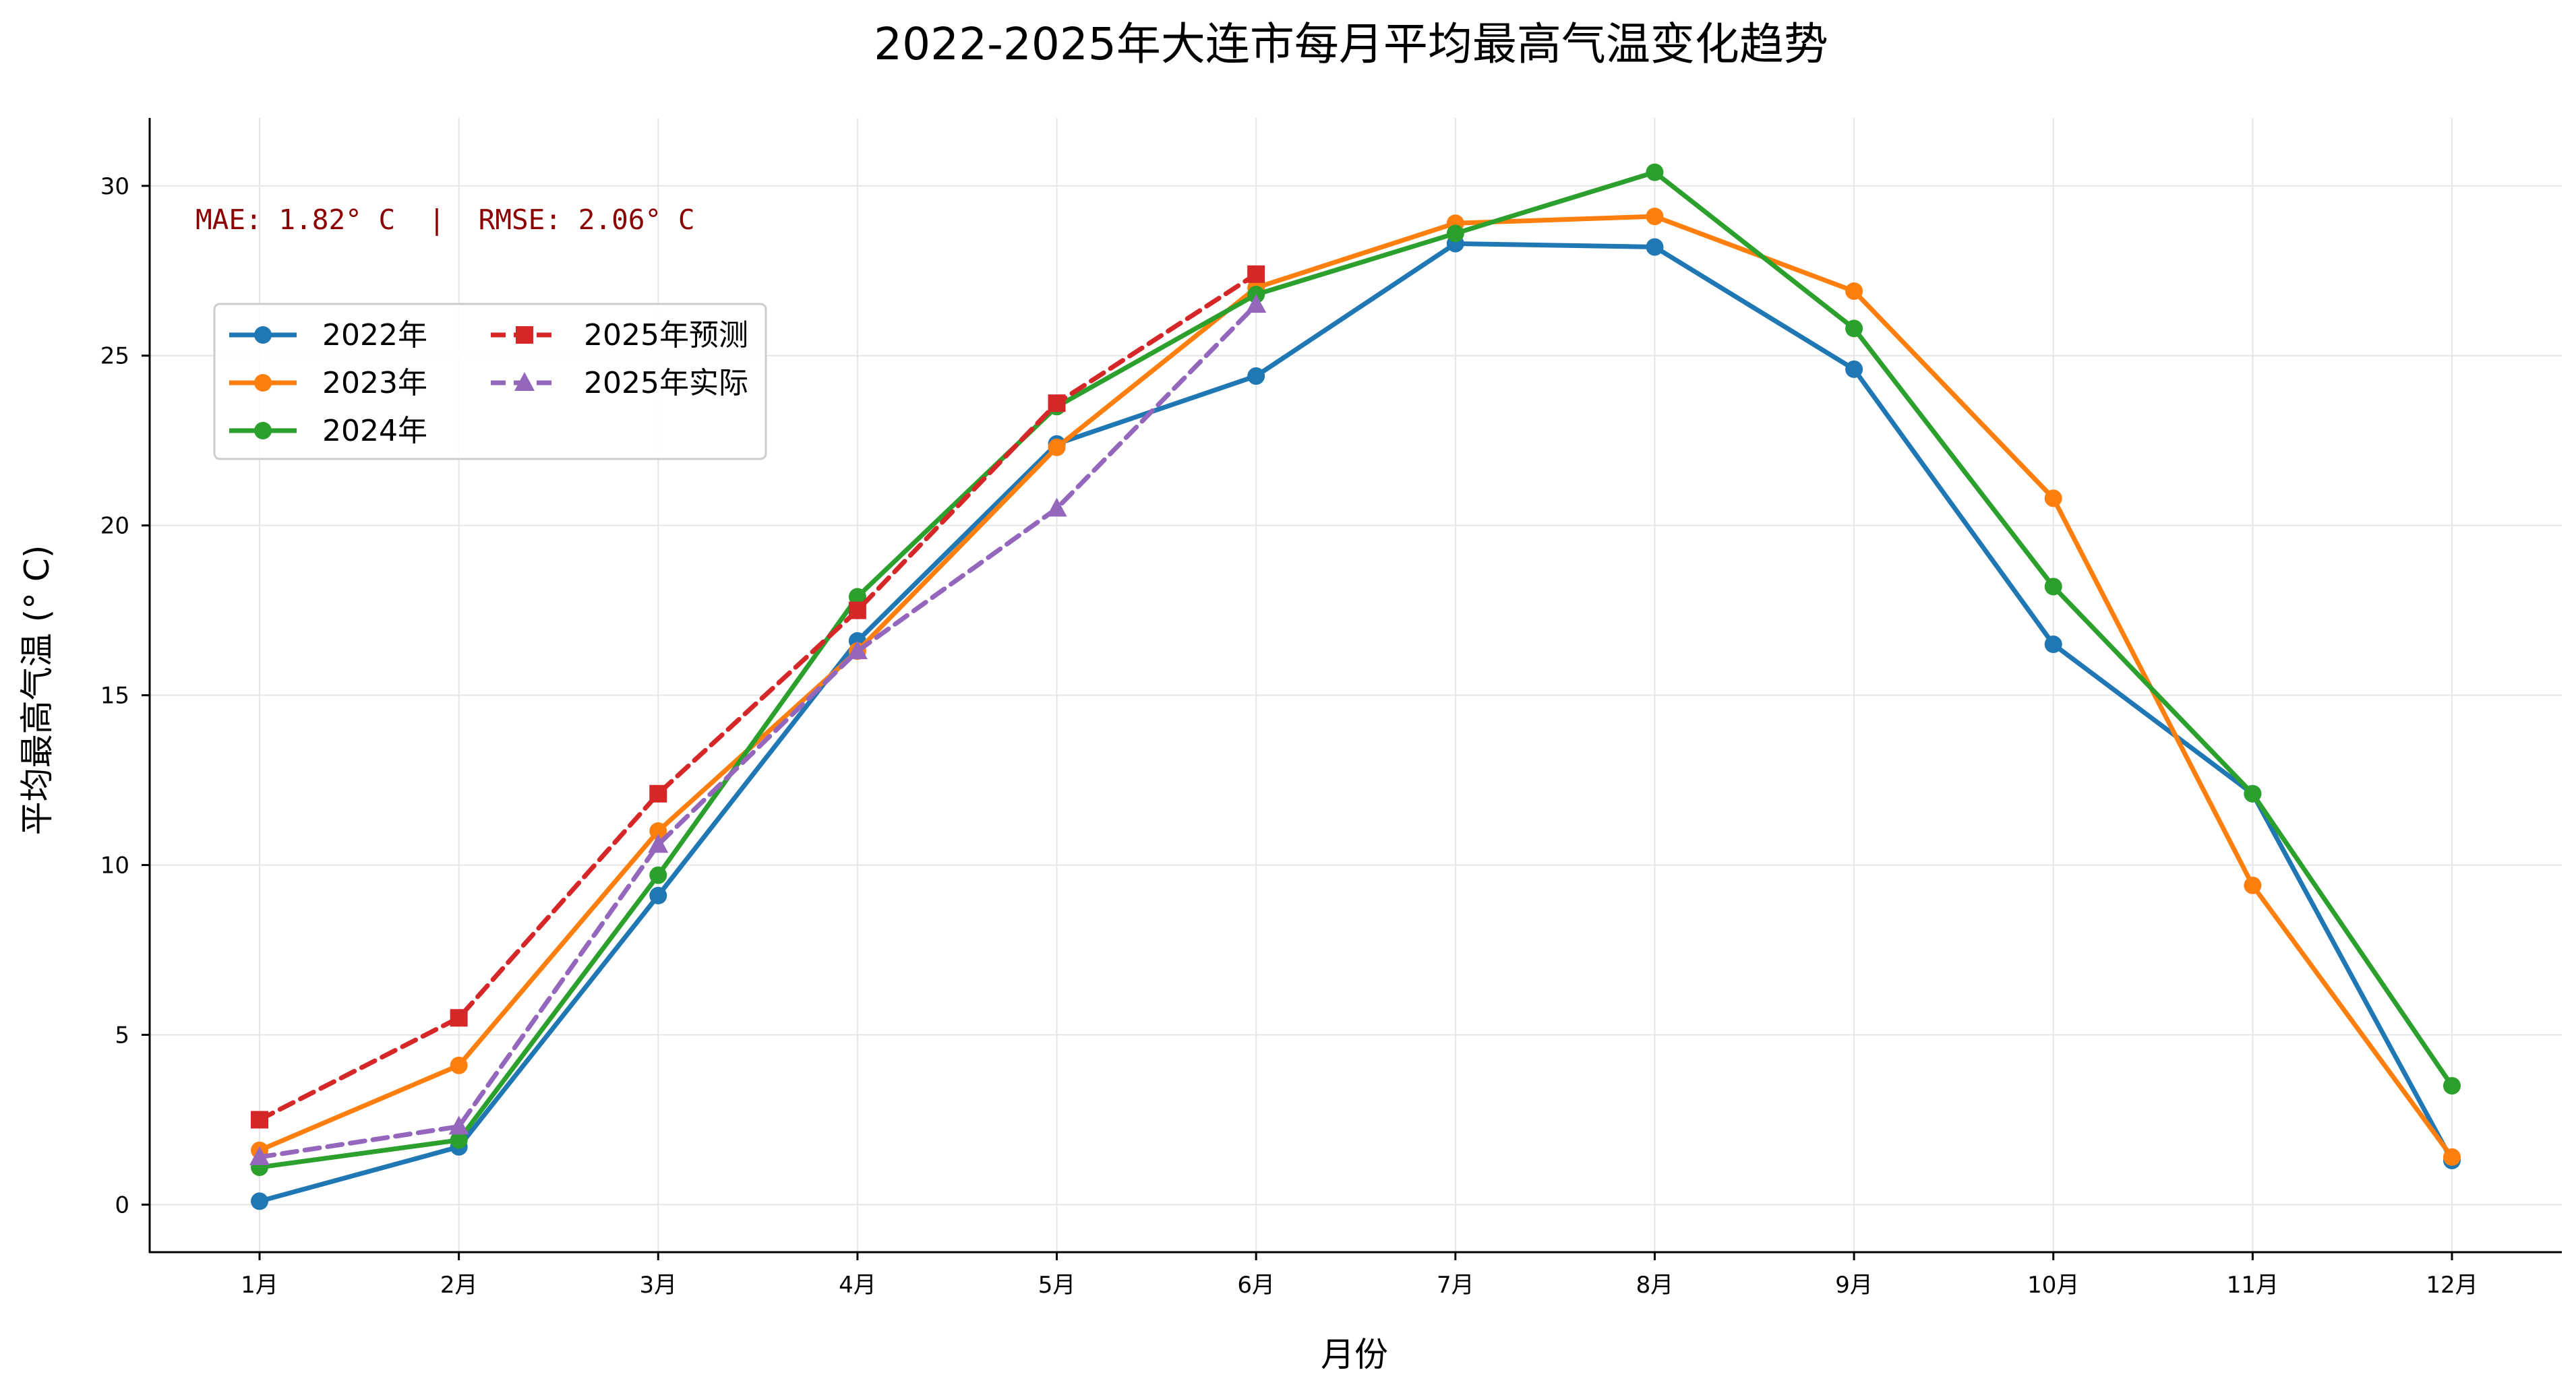 Image resolution: width=2576 pixels, height=1391 pixels. I want to click on y-tick-label: 10, so click(114, 866).